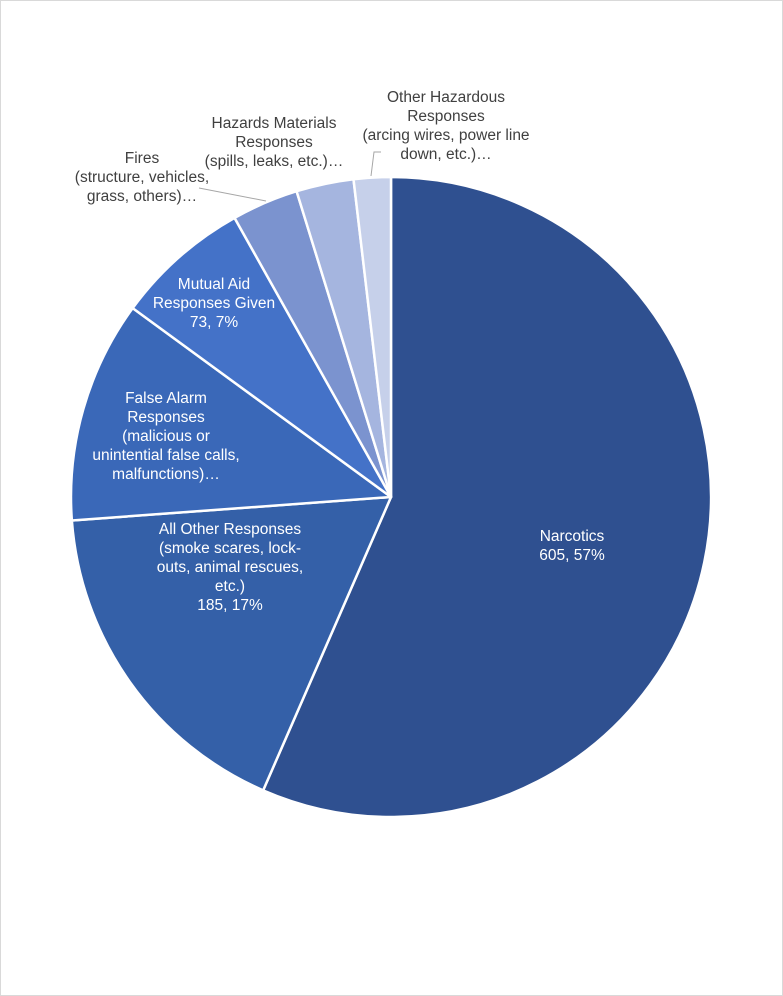 The width and height of the screenshot is (783, 996). What do you see at coordinates (572, 536) in the screenshot?
I see `slice-label-line: Narcotics` at bounding box center [572, 536].